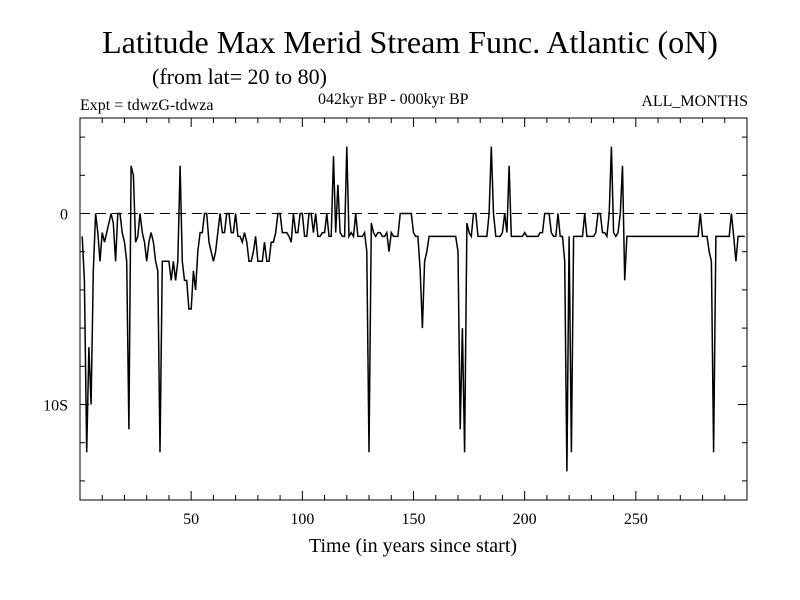  What do you see at coordinates (64, 215) in the screenshot?
I see `y-tick-label: 0` at bounding box center [64, 215].